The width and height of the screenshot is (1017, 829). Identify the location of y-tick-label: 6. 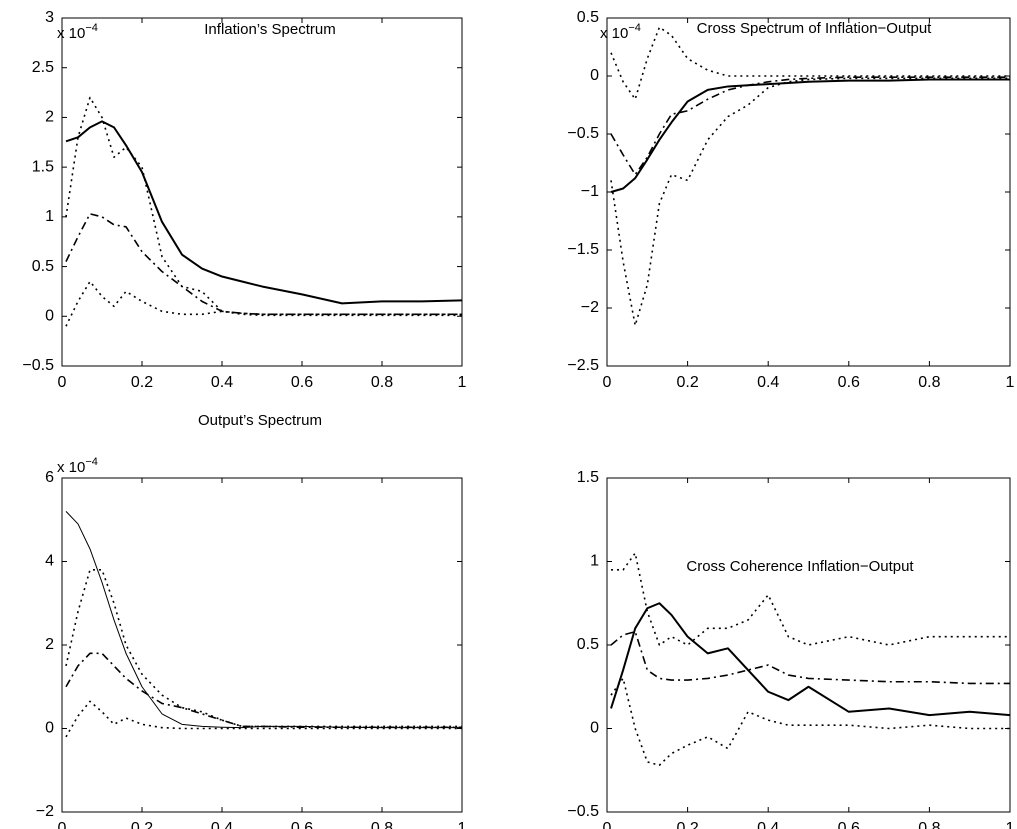
(49, 477).